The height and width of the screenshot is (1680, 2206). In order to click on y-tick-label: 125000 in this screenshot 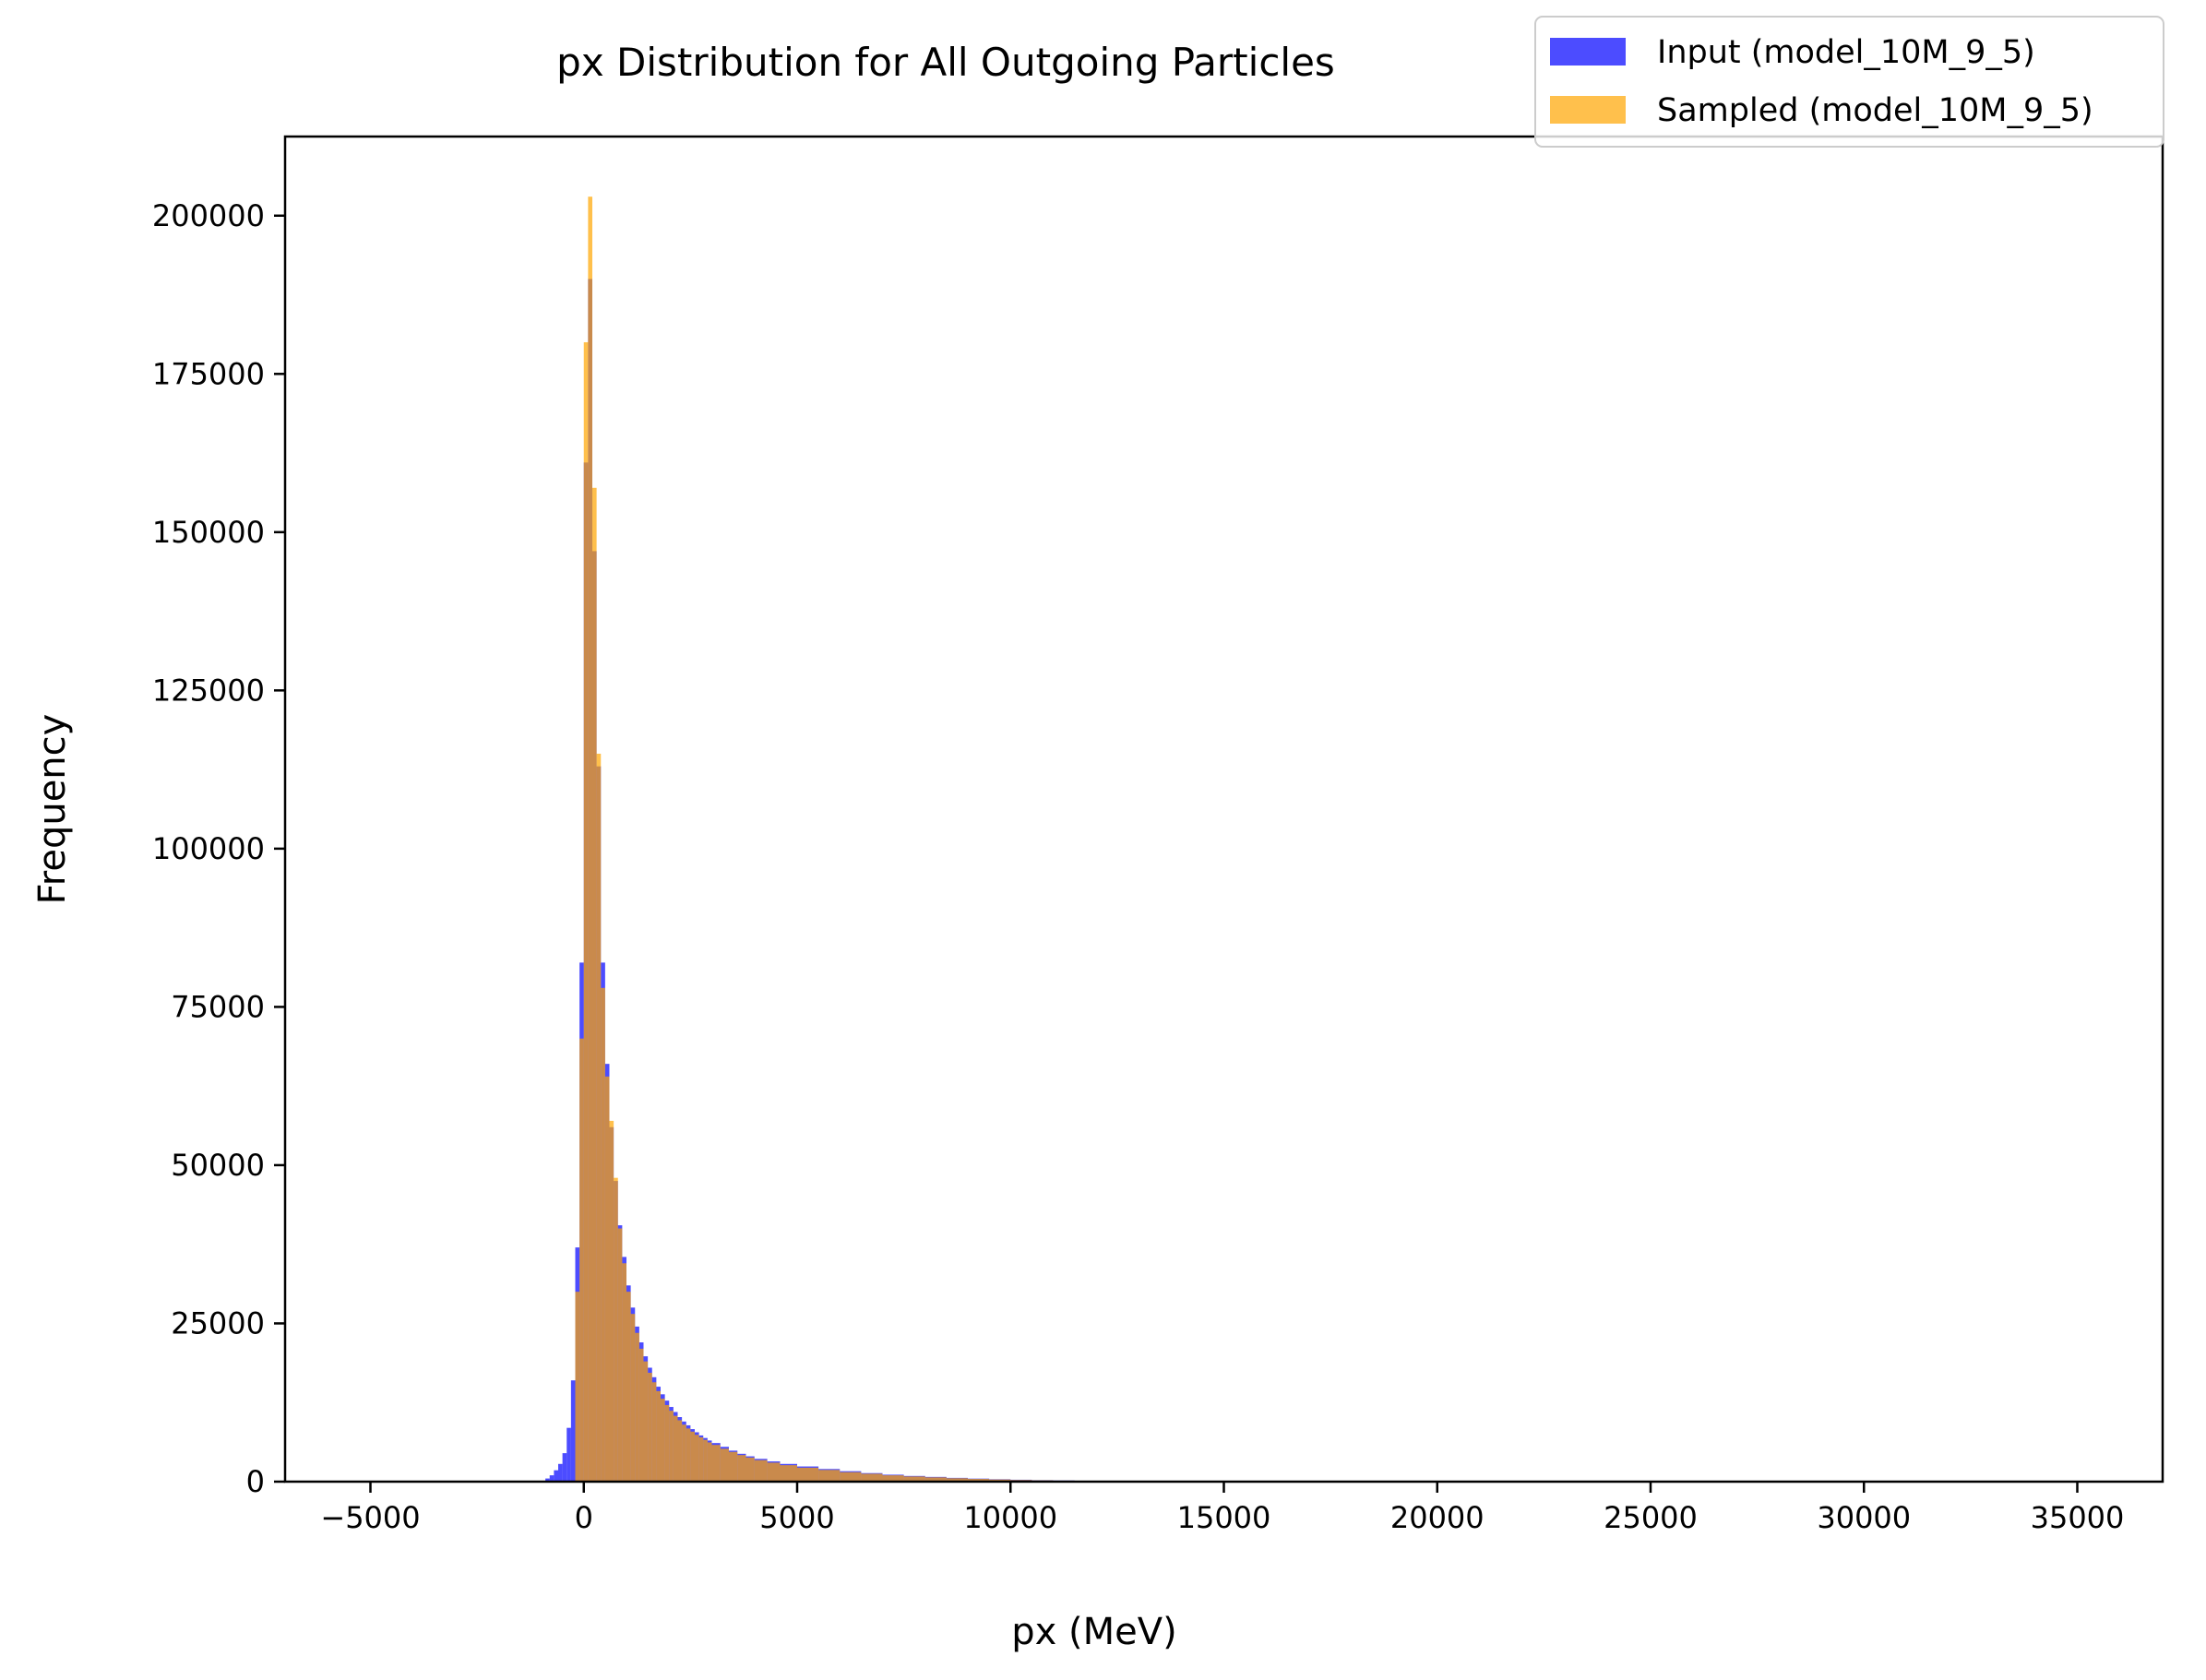, I will do `click(208, 690)`.